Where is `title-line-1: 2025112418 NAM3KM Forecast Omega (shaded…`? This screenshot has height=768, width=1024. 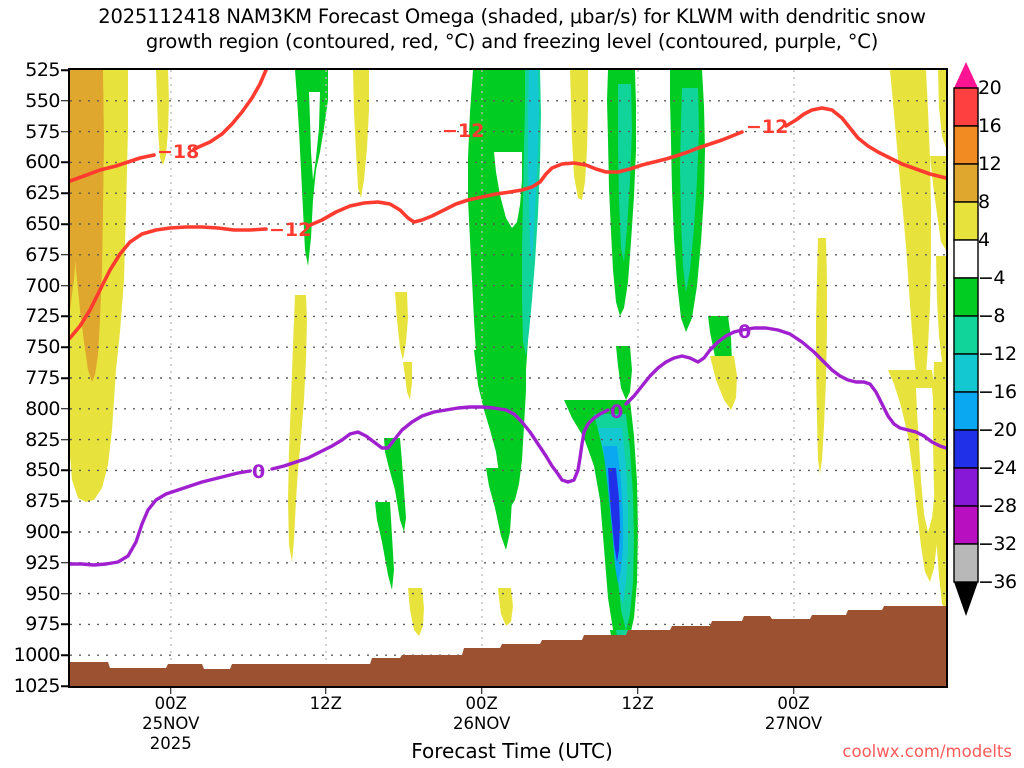
title-line-1: 2025112418 NAM3KM Forecast Omega (shaded… is located at coordinates (512, 16).